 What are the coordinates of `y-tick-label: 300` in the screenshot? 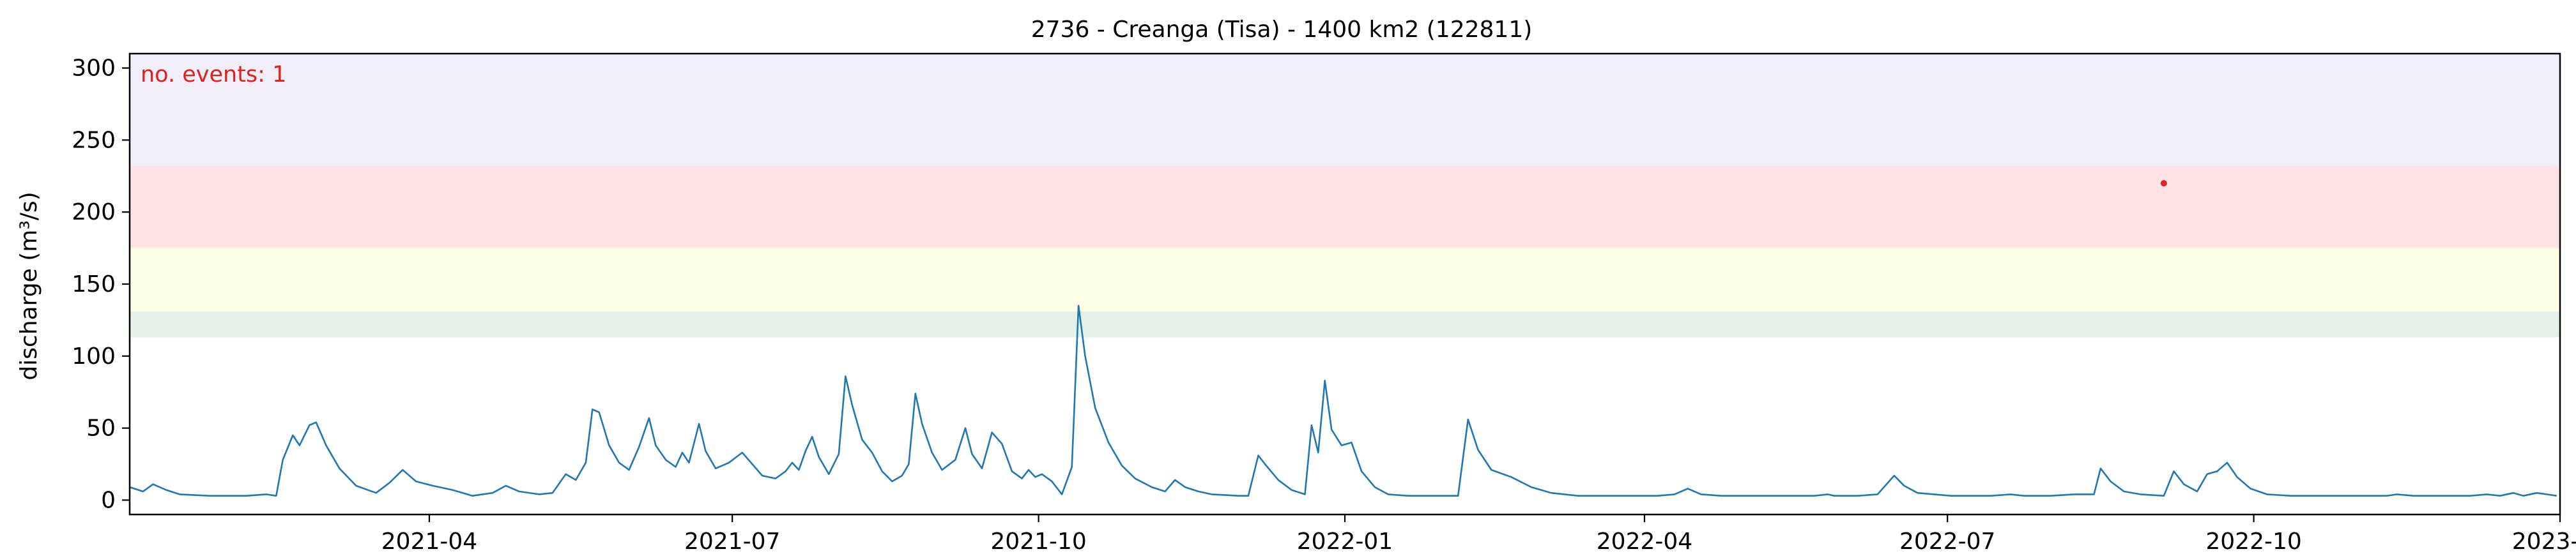 It's located at (94, 69).